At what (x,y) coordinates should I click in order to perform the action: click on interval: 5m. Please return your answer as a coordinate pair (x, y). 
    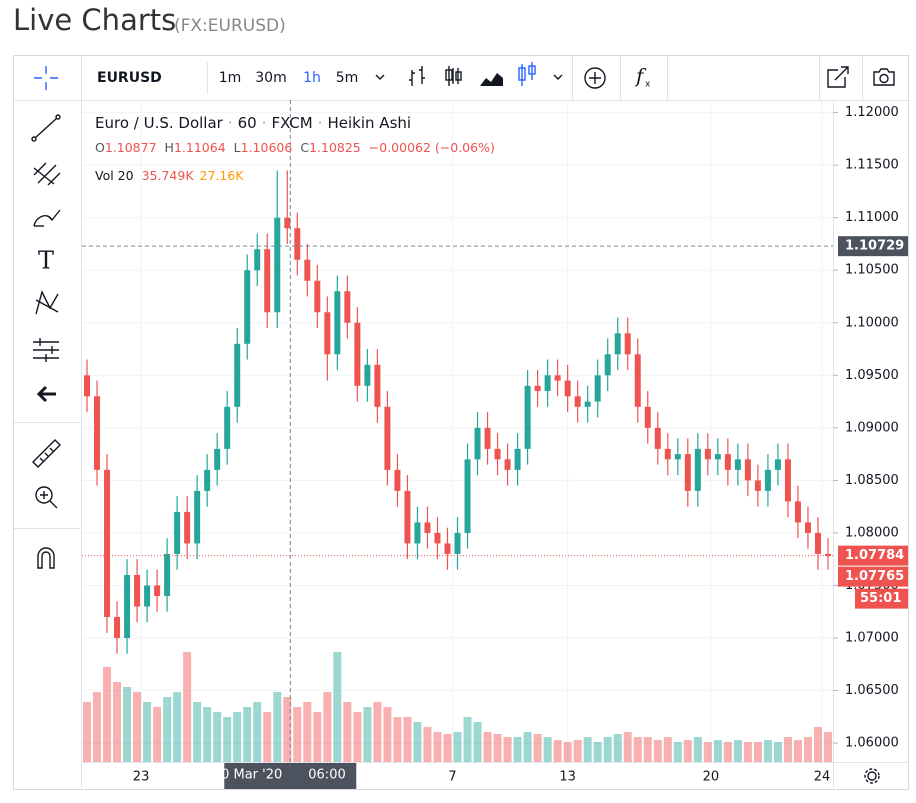
    Looking at the image, I should click on (347, 78).